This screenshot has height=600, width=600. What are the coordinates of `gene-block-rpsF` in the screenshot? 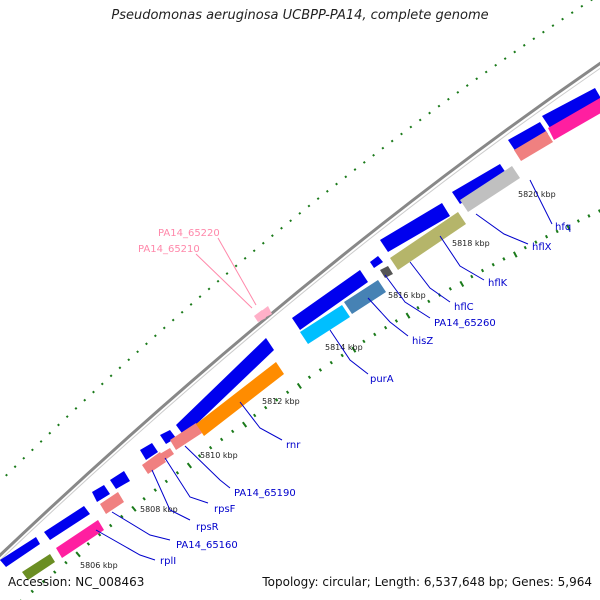 It's located at (166, 455).